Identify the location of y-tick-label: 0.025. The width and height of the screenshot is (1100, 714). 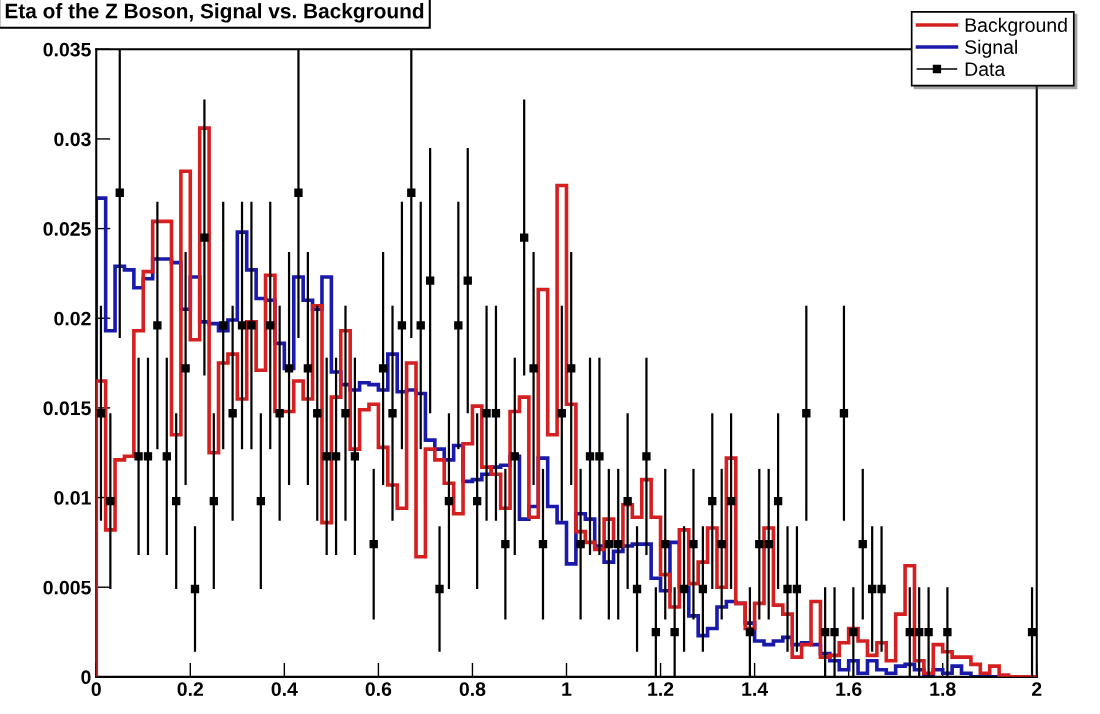
(67, 229).